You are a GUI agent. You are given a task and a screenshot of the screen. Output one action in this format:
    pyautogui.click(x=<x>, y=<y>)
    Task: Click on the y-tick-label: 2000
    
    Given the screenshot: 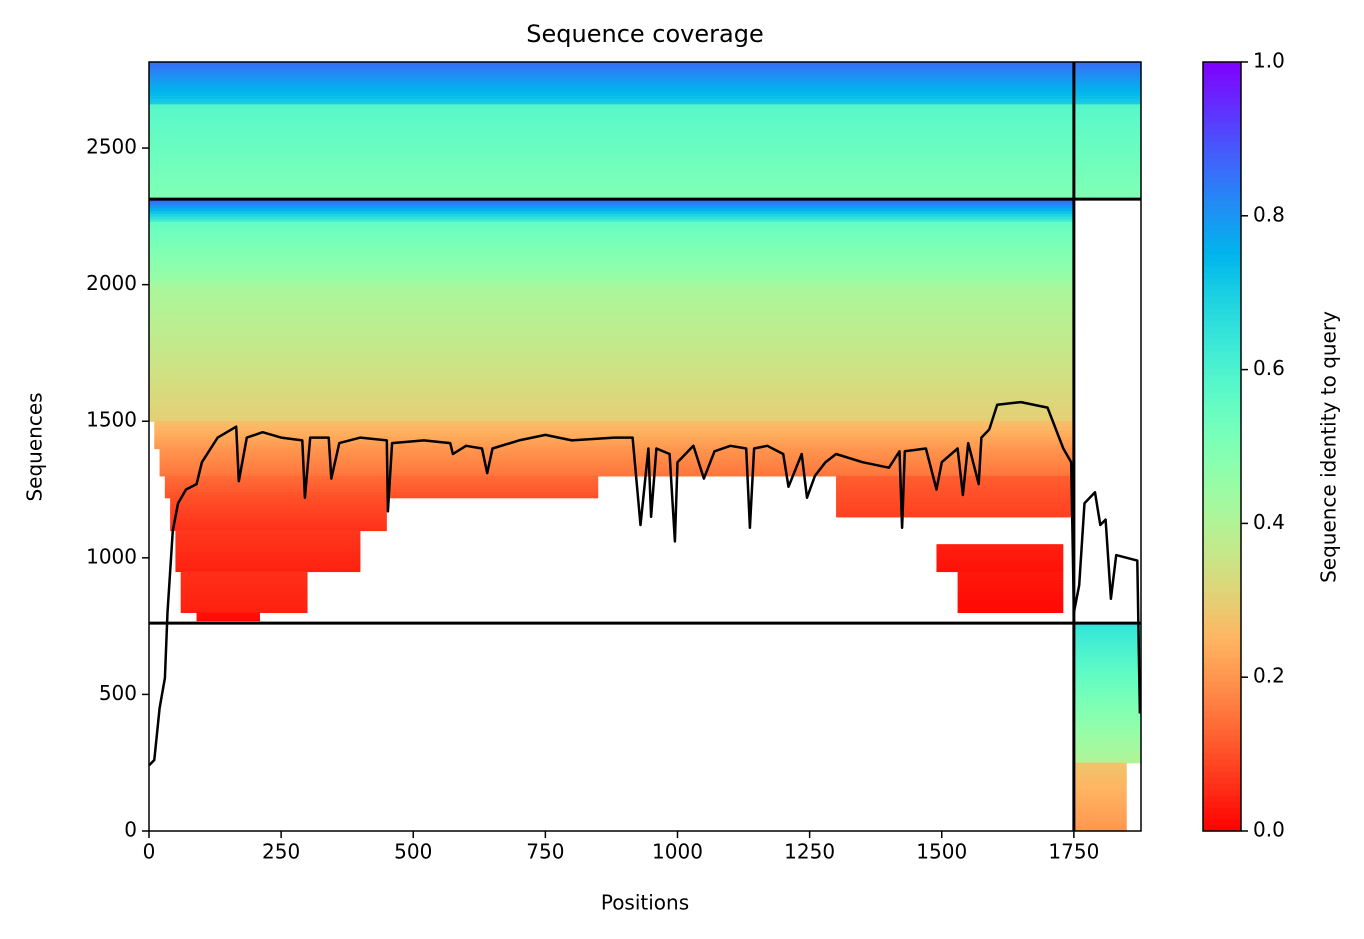 What is the action you would take?
    pyautogui.click(x=111, y=283)
    